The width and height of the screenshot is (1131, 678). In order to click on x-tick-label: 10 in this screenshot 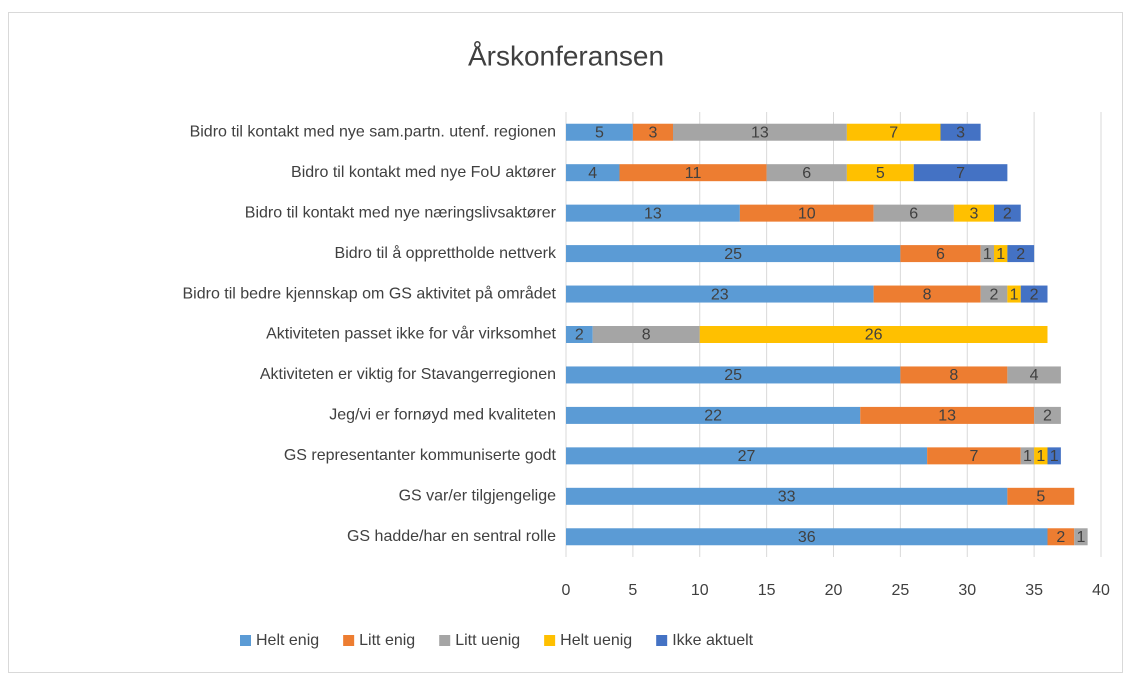, I will do `click(700, 590)`.